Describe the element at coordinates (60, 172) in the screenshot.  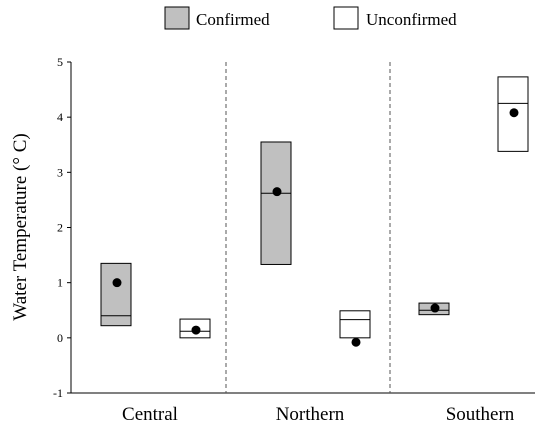
I see `y-tick-label: 3` at that location.